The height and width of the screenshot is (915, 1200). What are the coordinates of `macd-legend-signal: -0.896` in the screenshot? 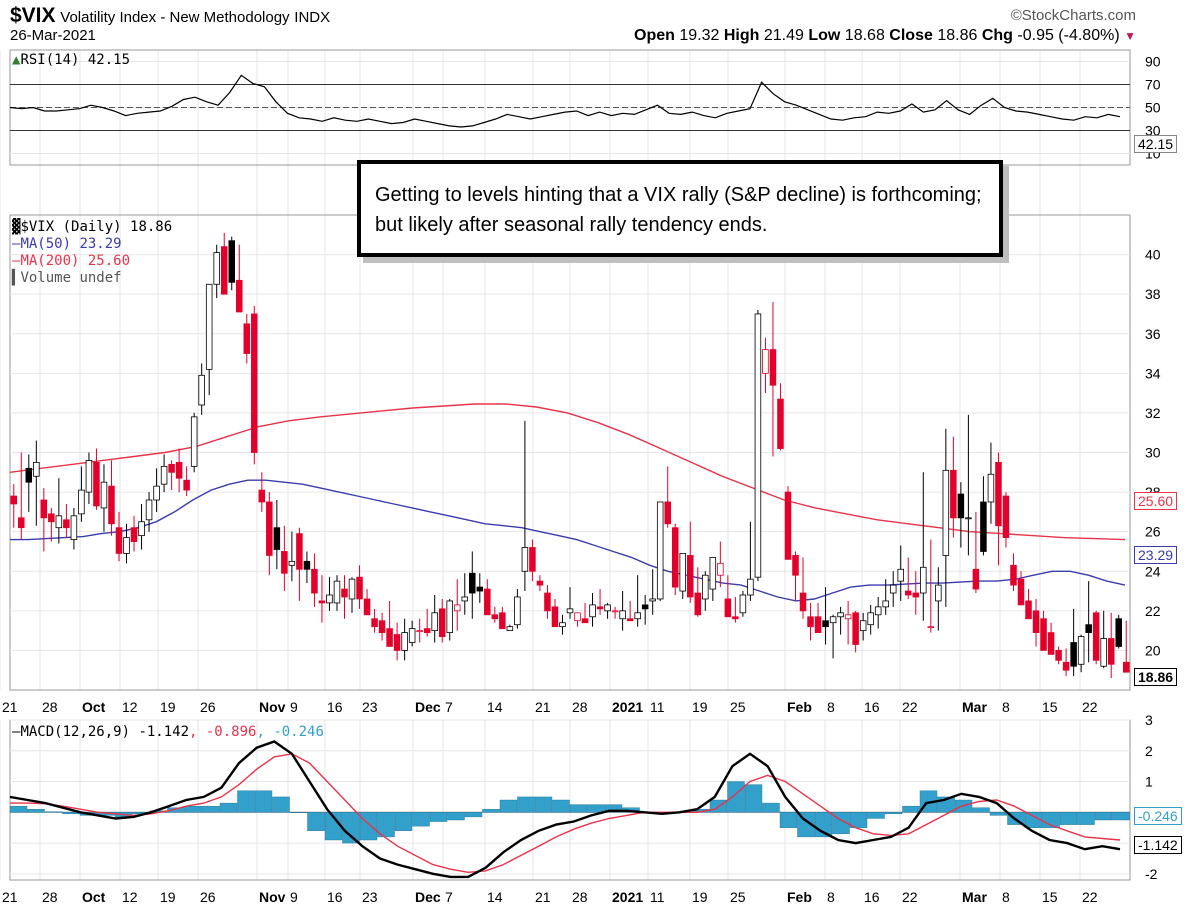 It's located at (231, 732).